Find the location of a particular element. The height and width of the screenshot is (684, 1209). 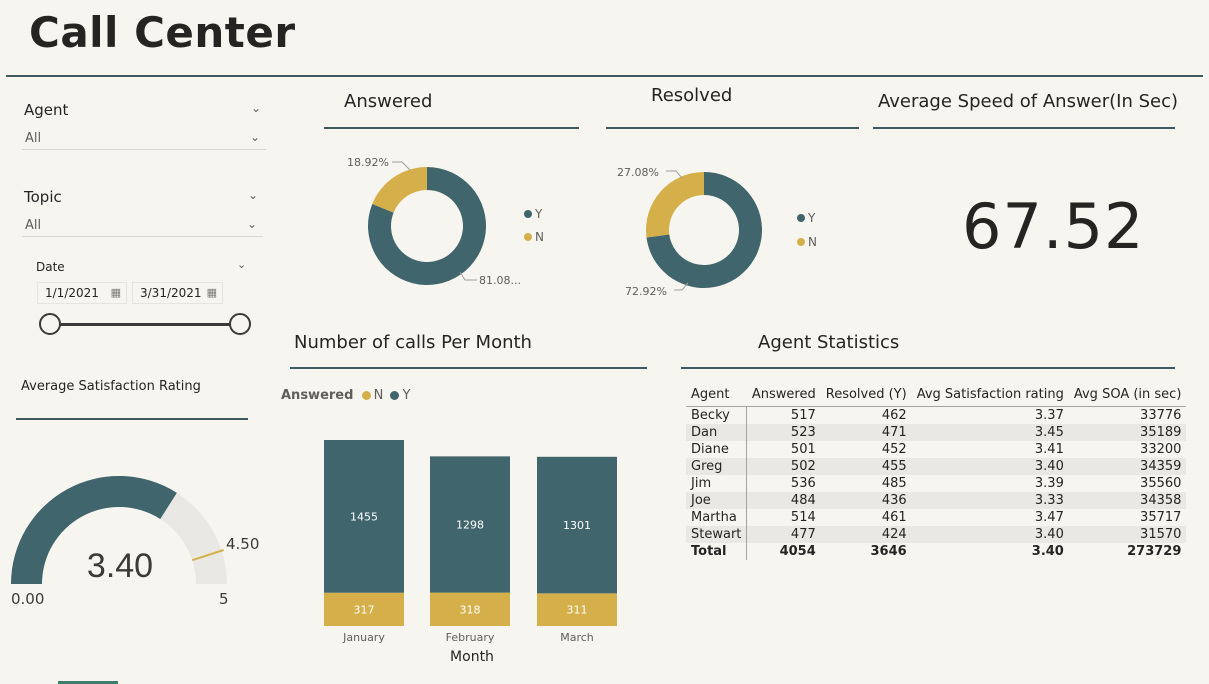

asa-underline is located at coordinates (1024, 128).